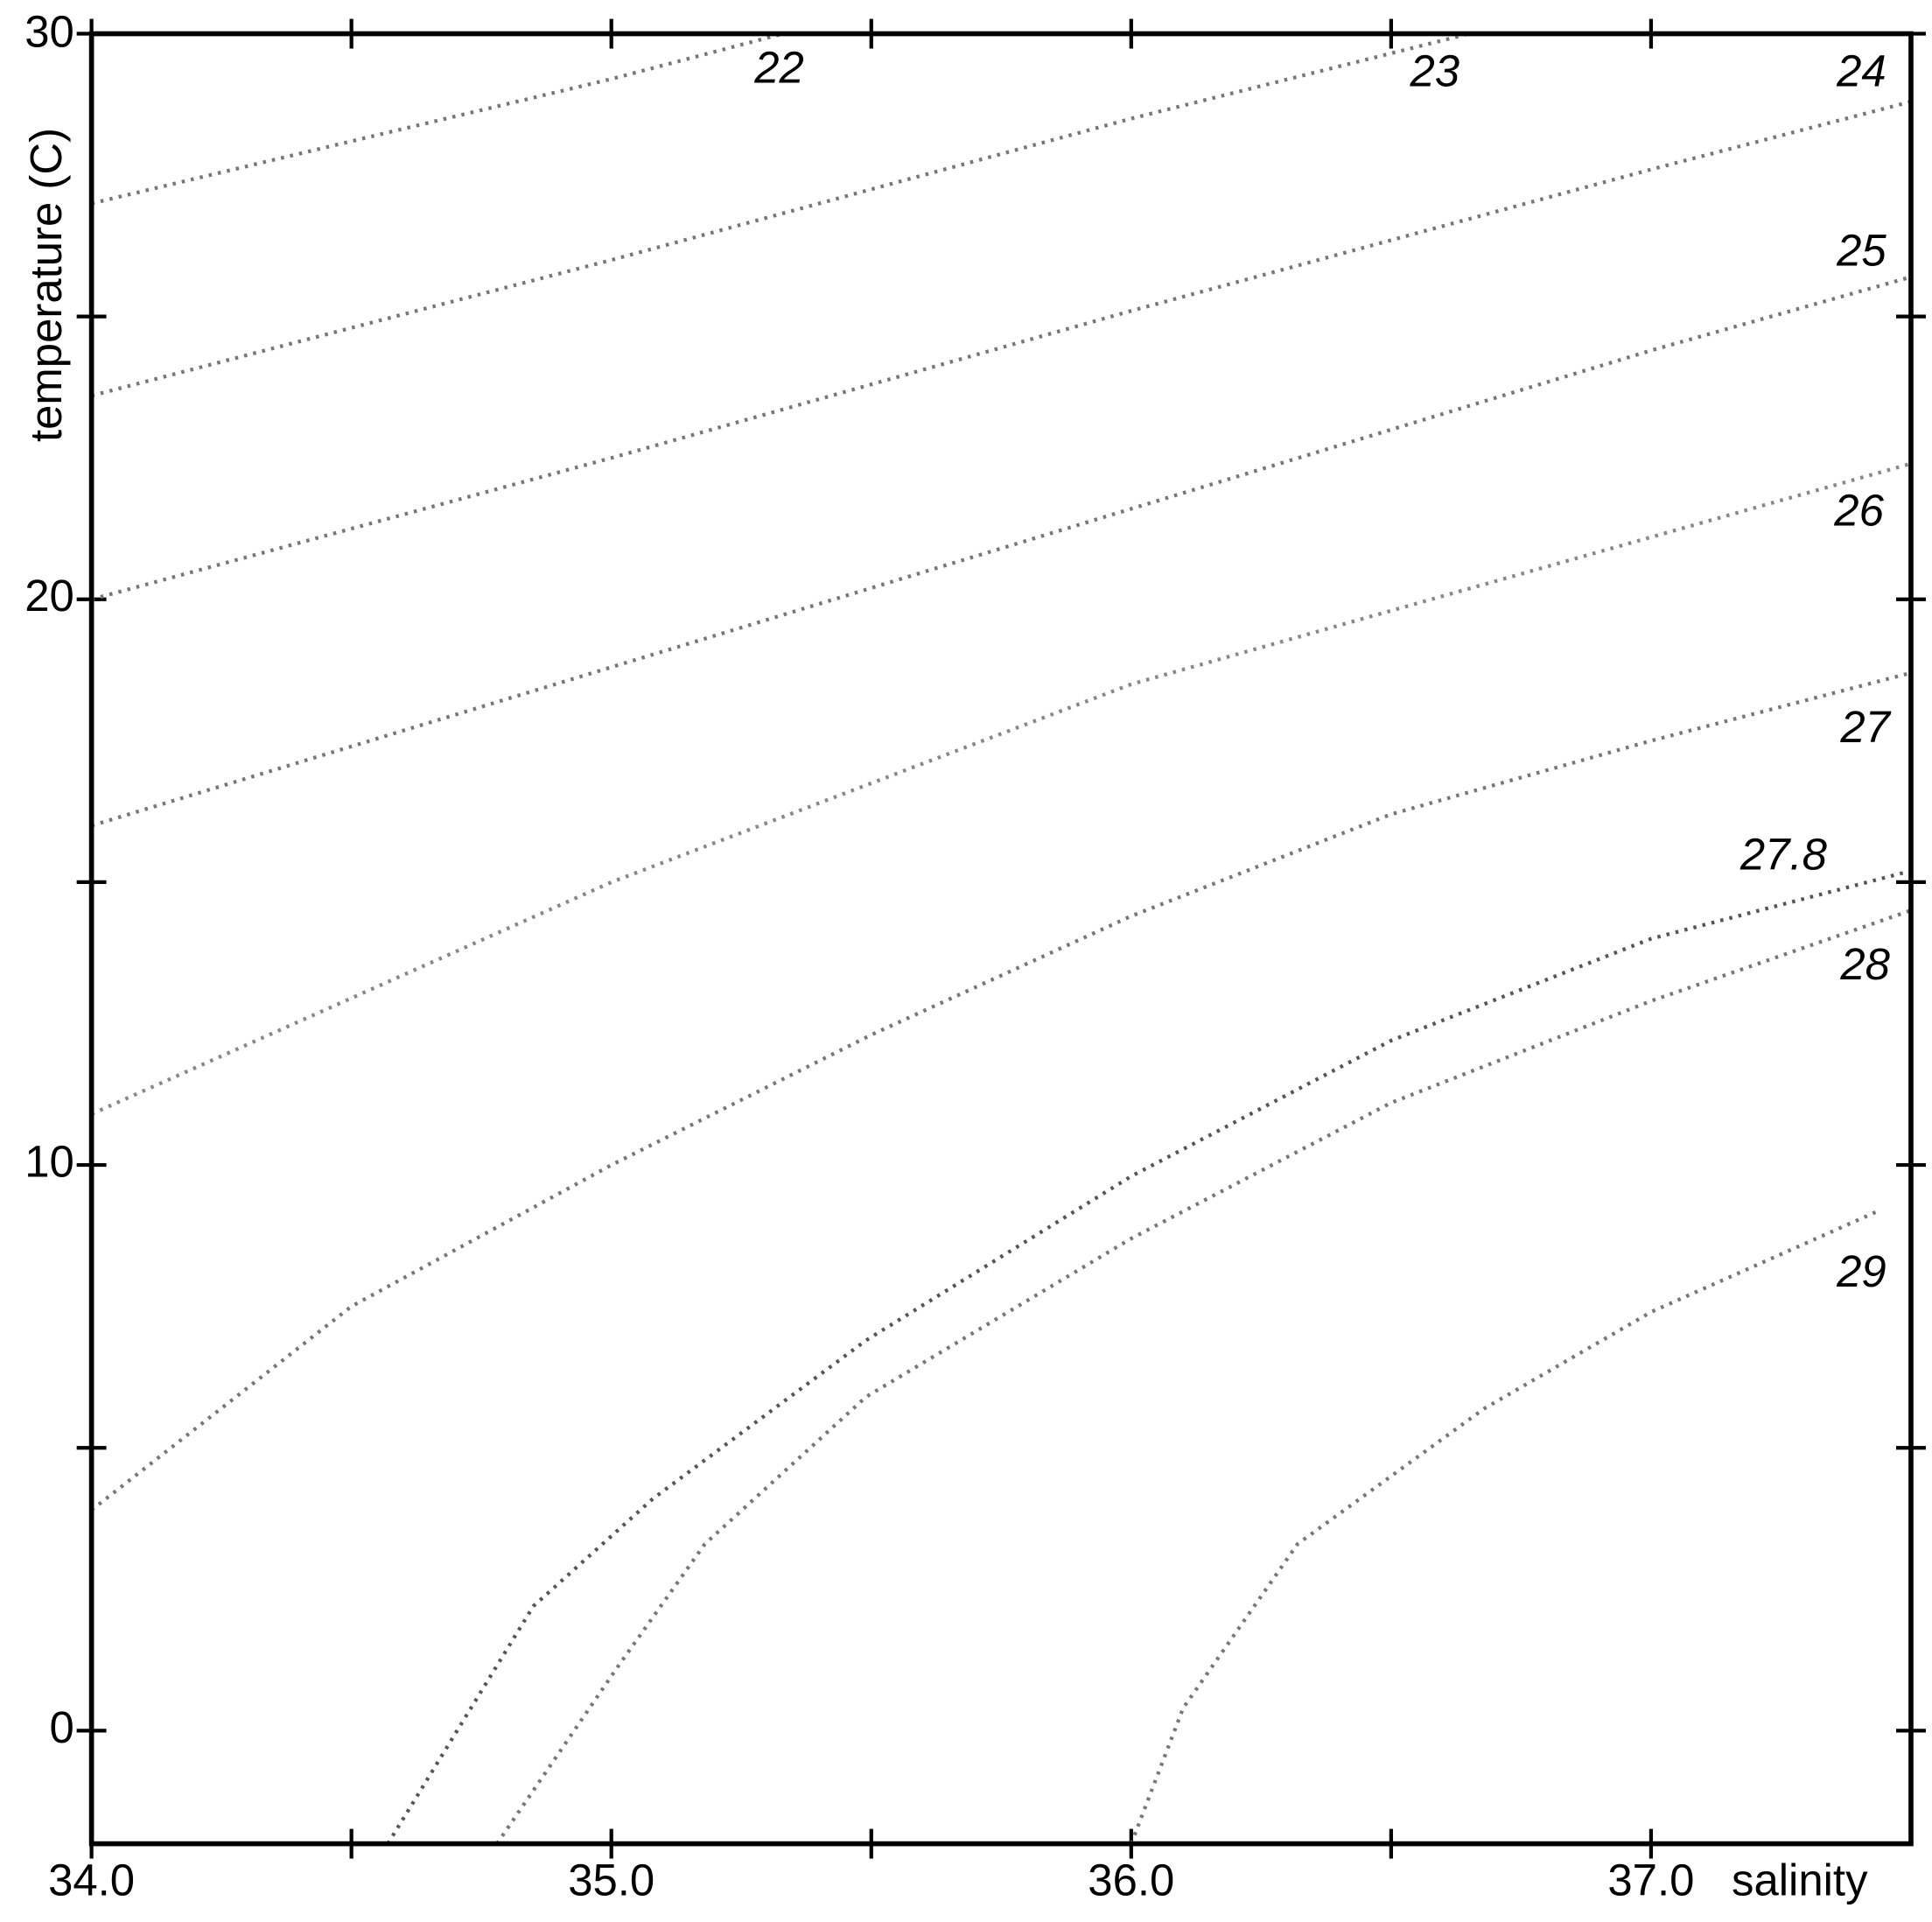  Describe the element at coordinates (1858, 510) in the screenshot. I see `contour-label: 26` at that location.